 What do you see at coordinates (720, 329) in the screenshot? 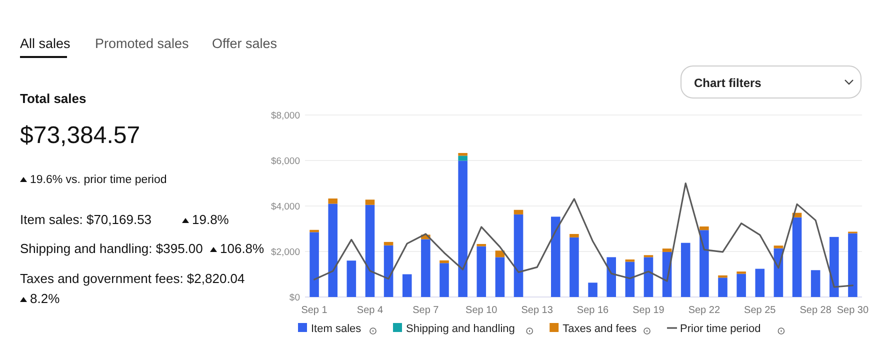
I see `legend-label: Prior time period` at bounding box center [720, 329].